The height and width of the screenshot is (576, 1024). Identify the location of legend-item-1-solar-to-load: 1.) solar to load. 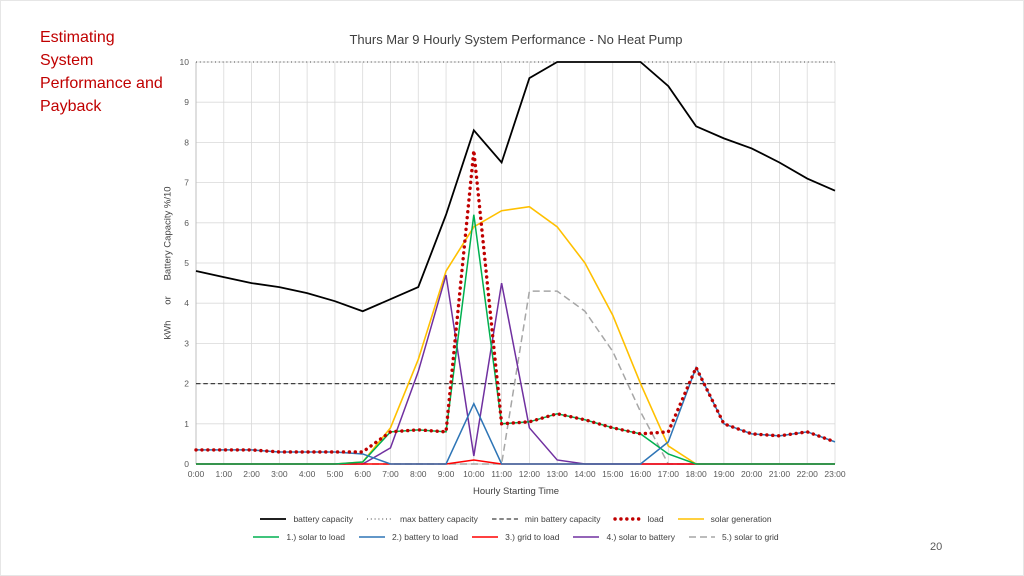
(298, 537).